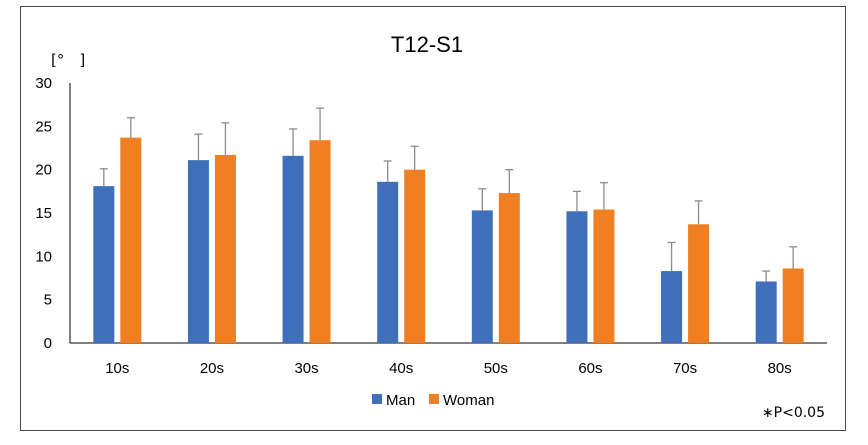 The image size is (868, 445). Describe the element at coordinates (43, 126) in the screenshot. I see `y-tick-label: 25` at that location.